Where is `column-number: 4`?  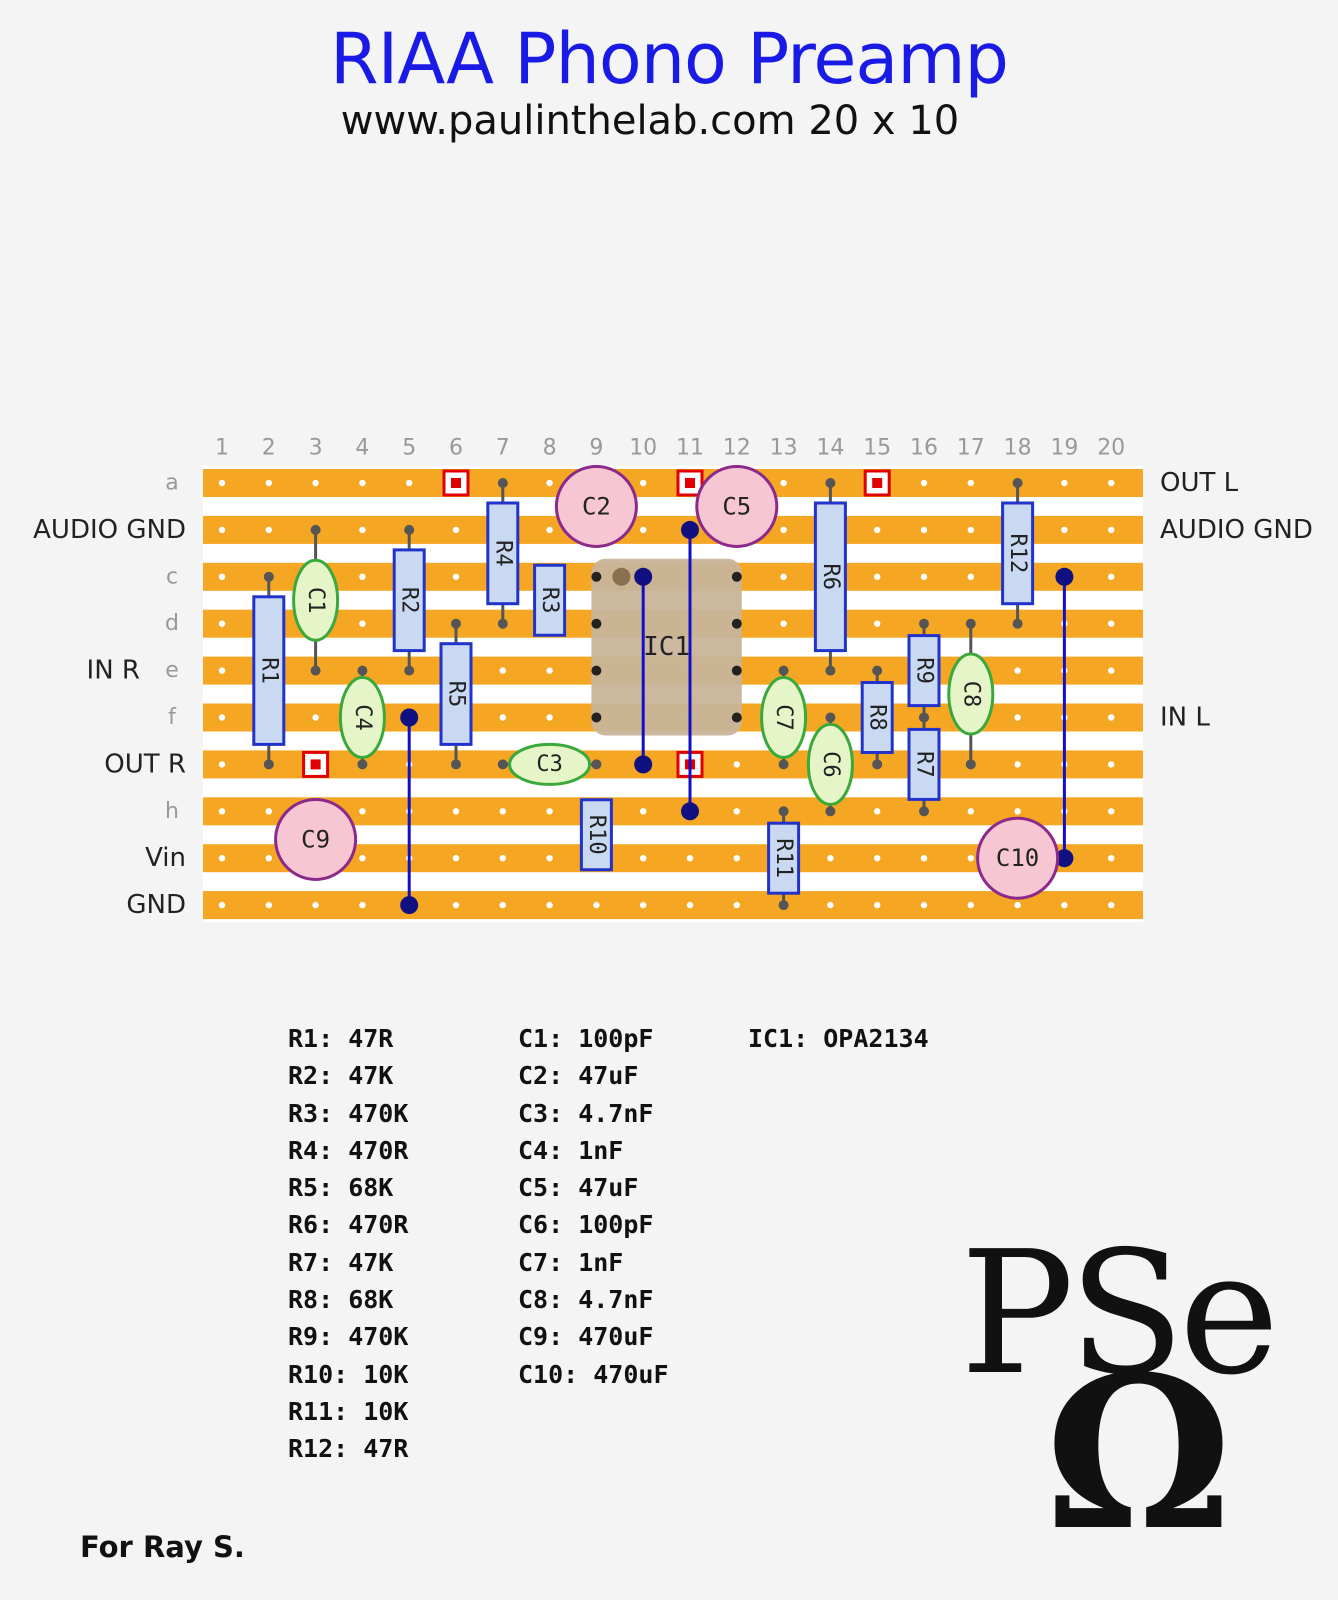
column-number: 4 is located at coordinates (362, 448).